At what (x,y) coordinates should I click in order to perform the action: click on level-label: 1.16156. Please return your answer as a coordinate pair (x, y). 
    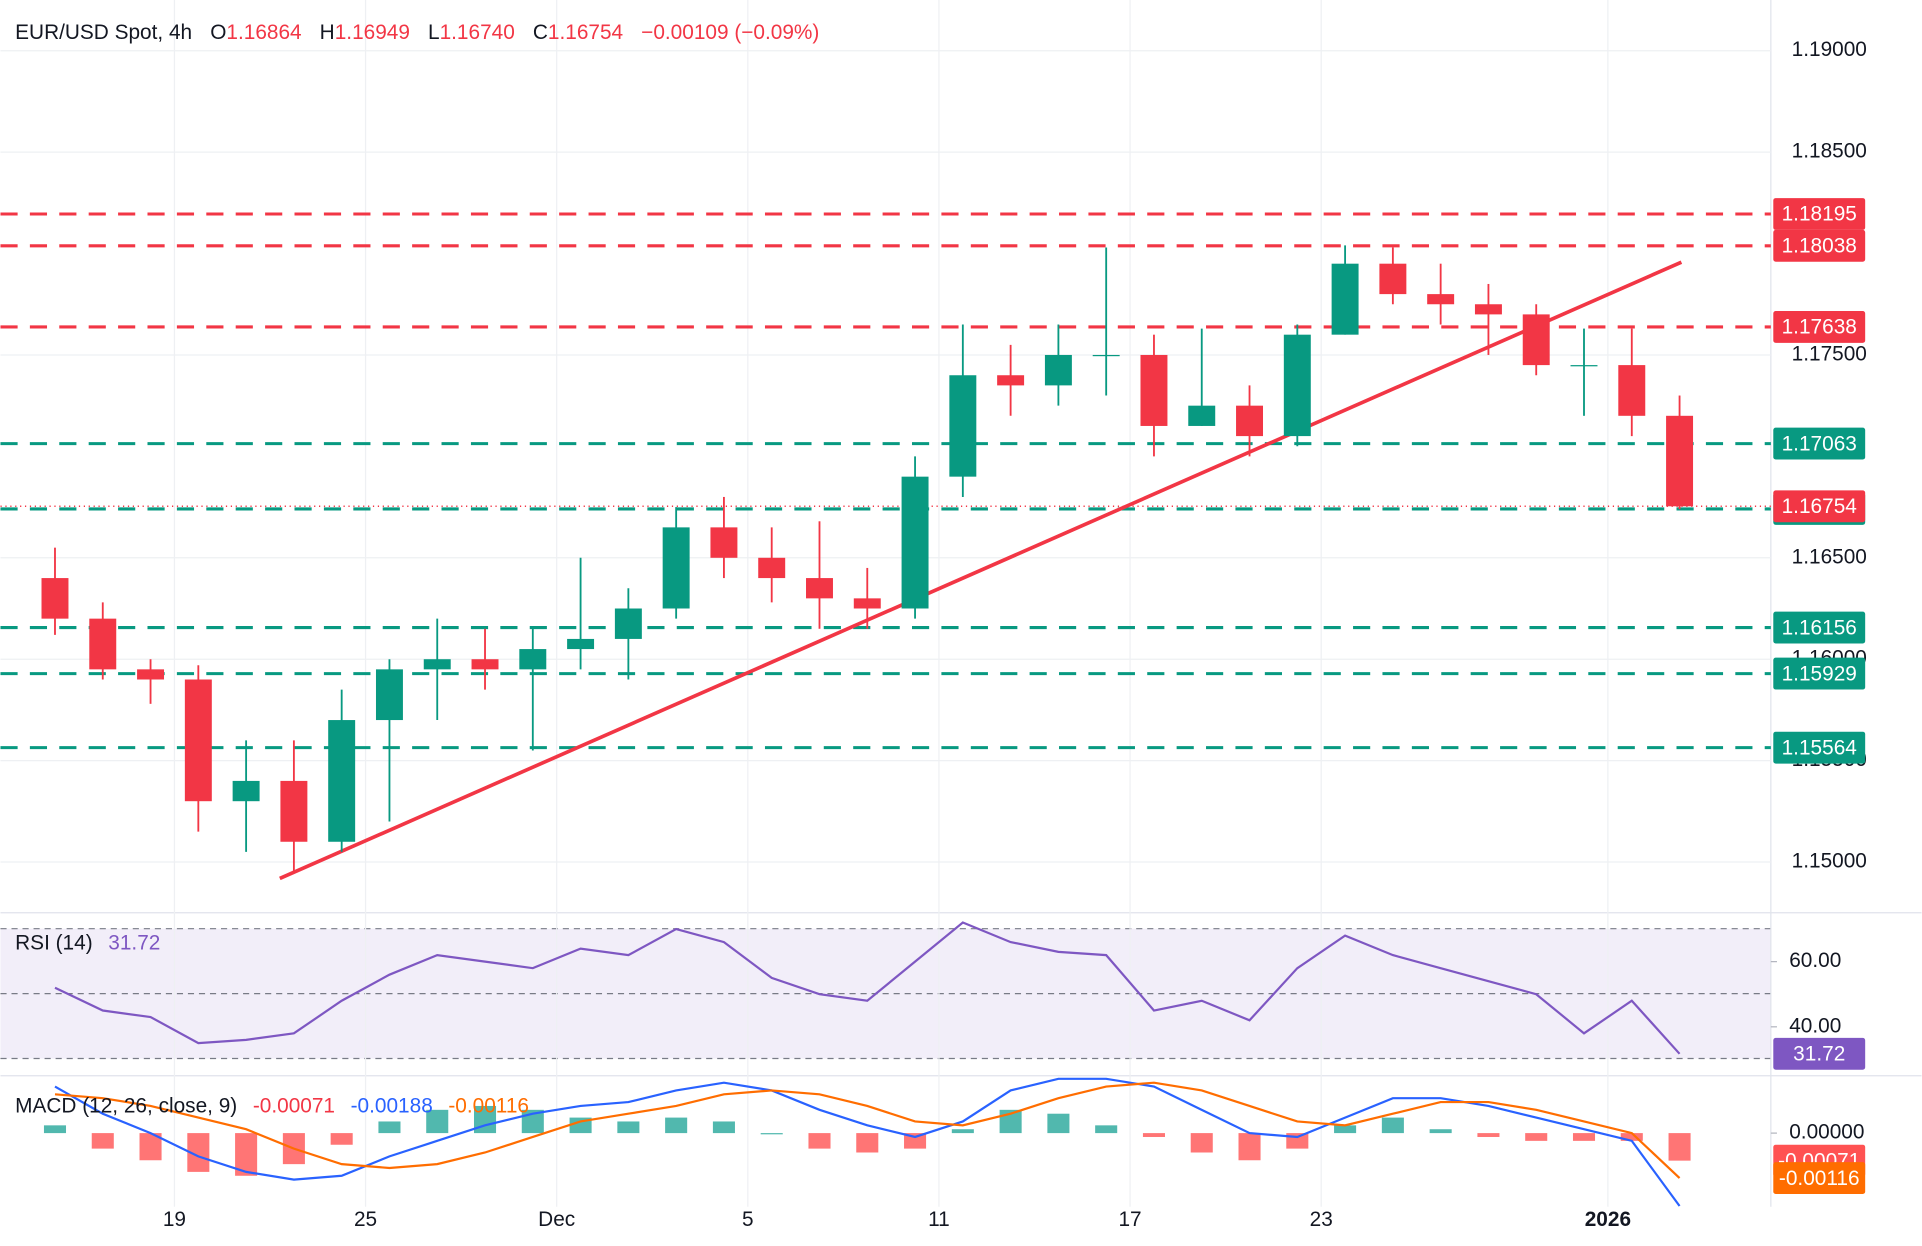
    Looking at the image, I should click on (1819, 627).